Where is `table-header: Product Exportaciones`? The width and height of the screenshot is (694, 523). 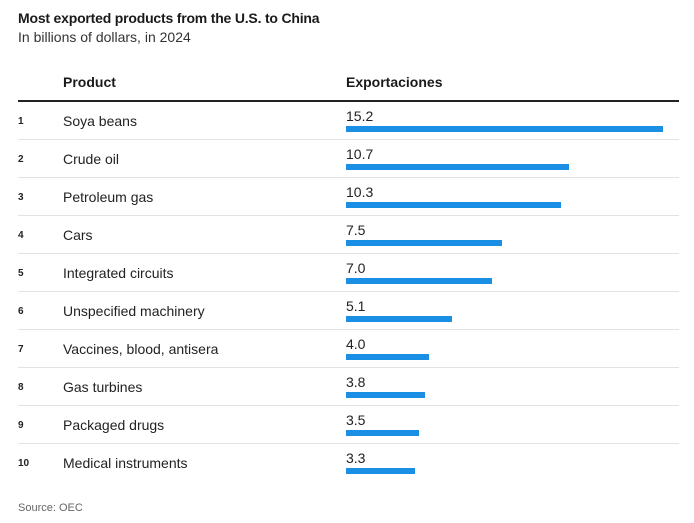
table-header: Product Exportaciones is located at coordinates (348, 84).